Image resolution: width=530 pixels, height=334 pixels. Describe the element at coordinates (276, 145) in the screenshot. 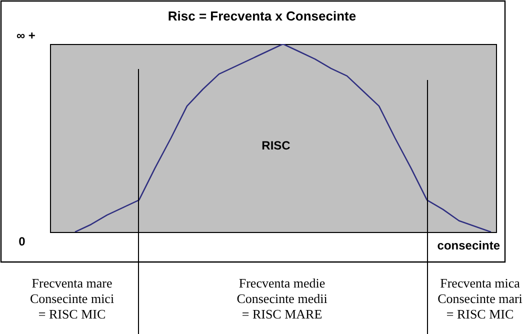

I see `annotation: RISC` at that location.